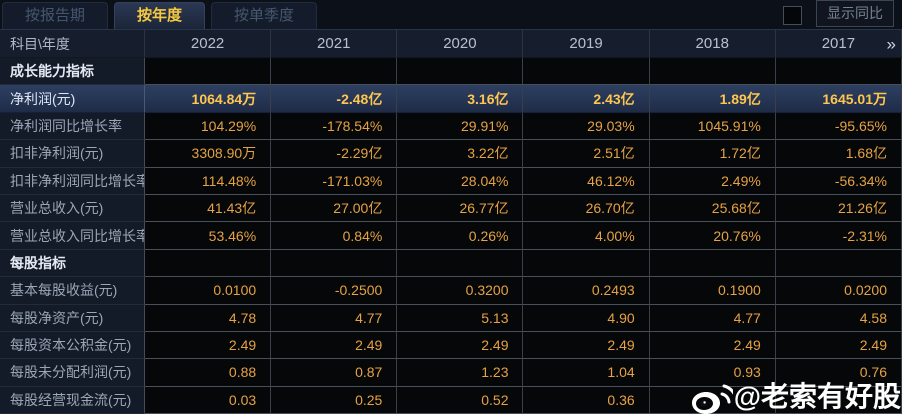 The image size is (902, 414). Describe the element at coordinates (855, 13) in the screenshot. I see `show-yoy-button: 显示同比` at that location.